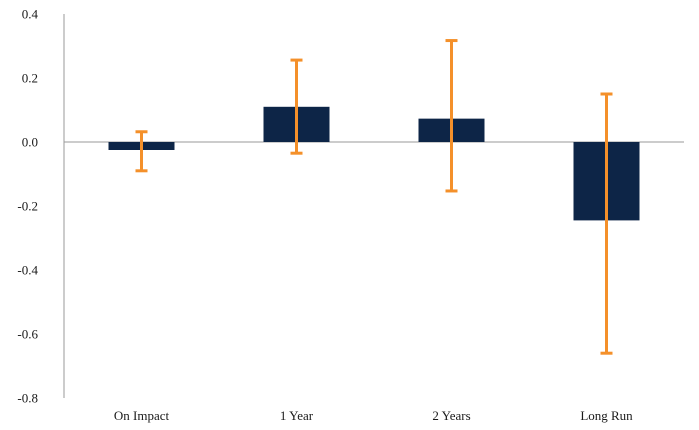 This screenshot has width=699, height=430. Describe the element at coordinates (27, 270) in the screenshot. I see `y-tick-label: -0.4` at that location.